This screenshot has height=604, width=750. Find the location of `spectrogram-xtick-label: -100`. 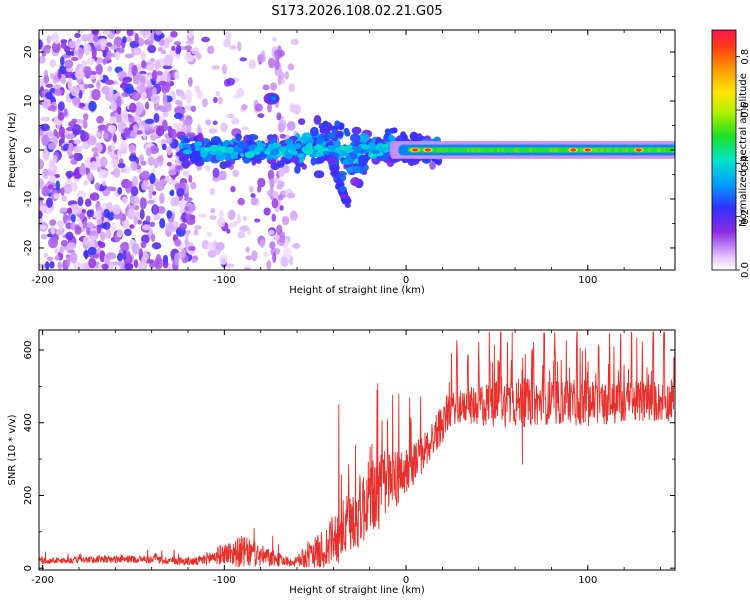

spectrogram-xtick-label: -100 is located at coordinates (224, 280).